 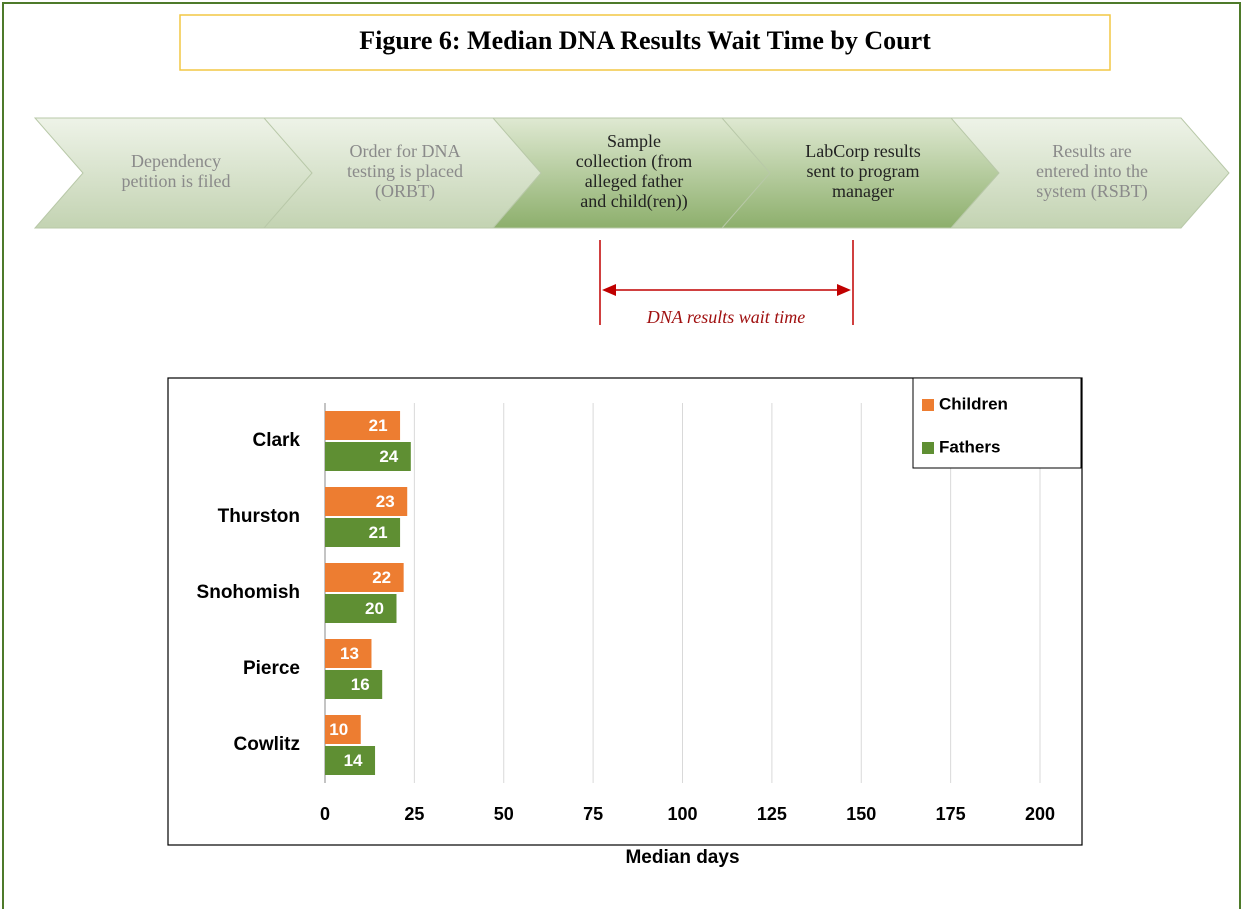 I want to click on x-tick-label: 100, so click(x=682, y=814).